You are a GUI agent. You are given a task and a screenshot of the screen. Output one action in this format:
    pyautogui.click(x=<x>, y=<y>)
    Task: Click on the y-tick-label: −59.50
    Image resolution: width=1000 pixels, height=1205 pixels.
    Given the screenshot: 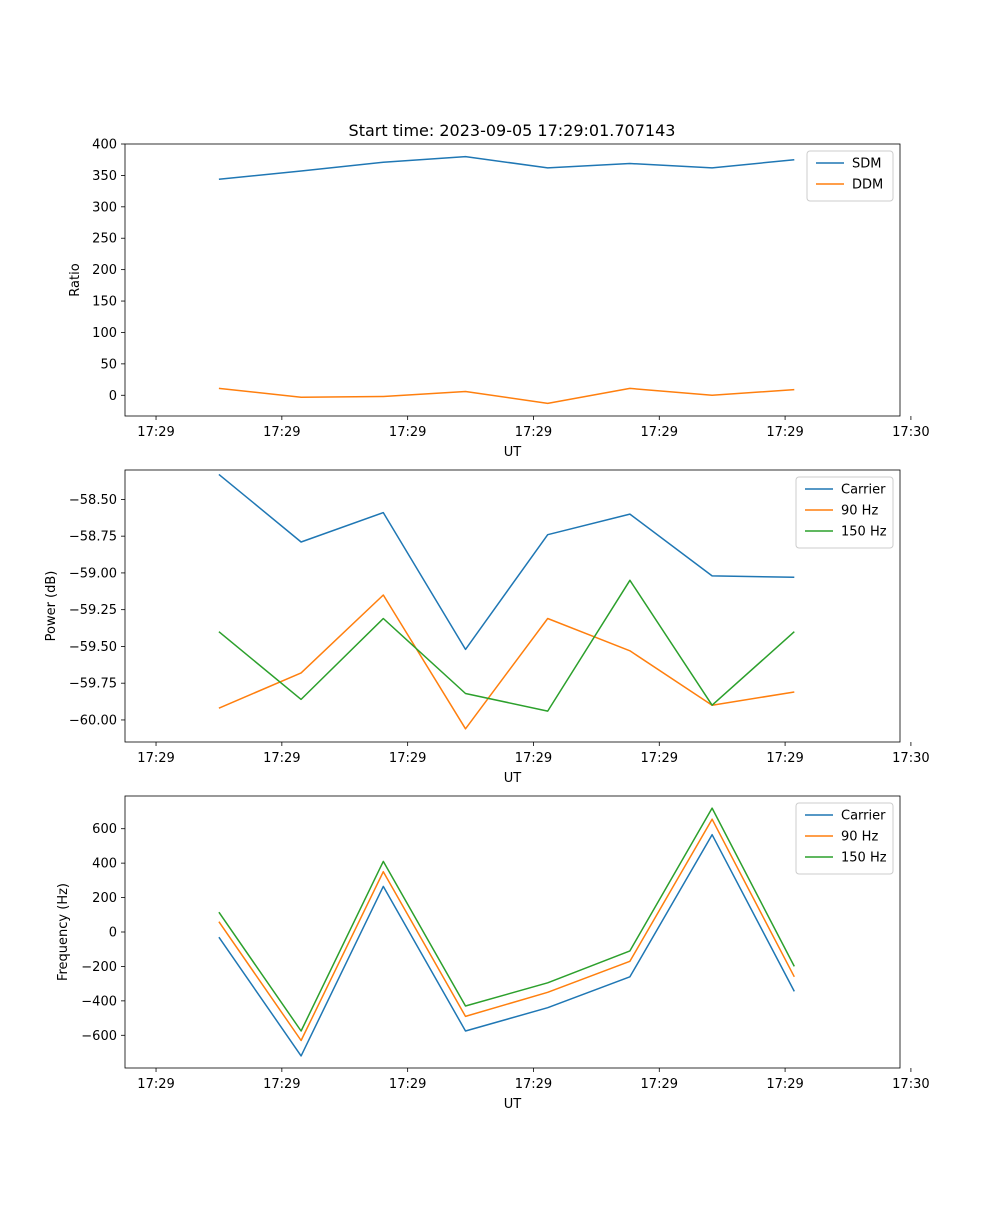 What is the action you would take?
    pyautogui.click(x=93, y=647)
    